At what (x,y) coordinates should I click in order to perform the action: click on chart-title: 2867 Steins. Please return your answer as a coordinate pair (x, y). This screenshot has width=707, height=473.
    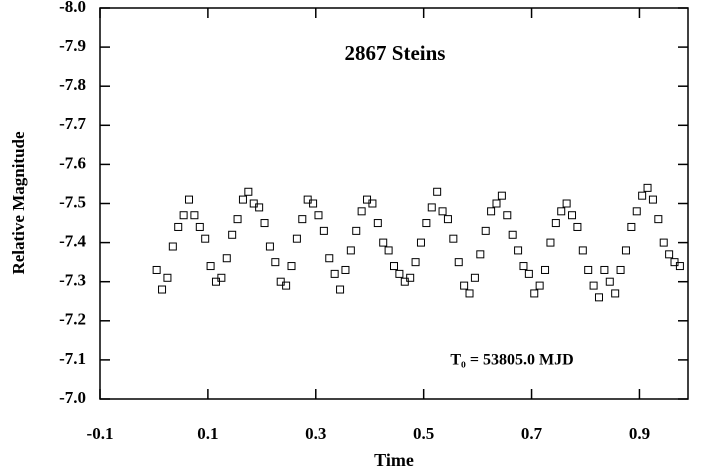
    Looking at the image, I should click on (395, 53).